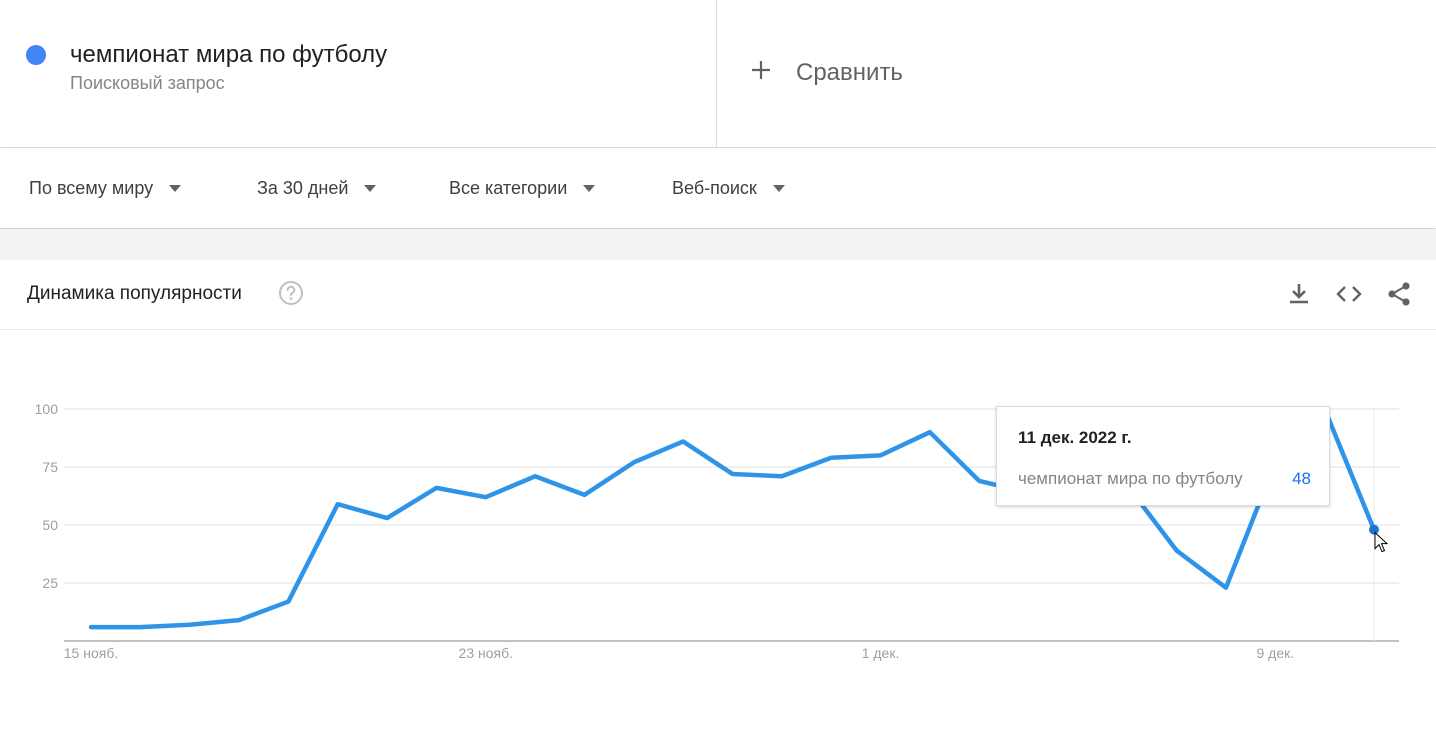 Image resolution: width=1436 pixels, height=750 pixels. I want to click on tooltip-value: 48, so click(1301, 478).